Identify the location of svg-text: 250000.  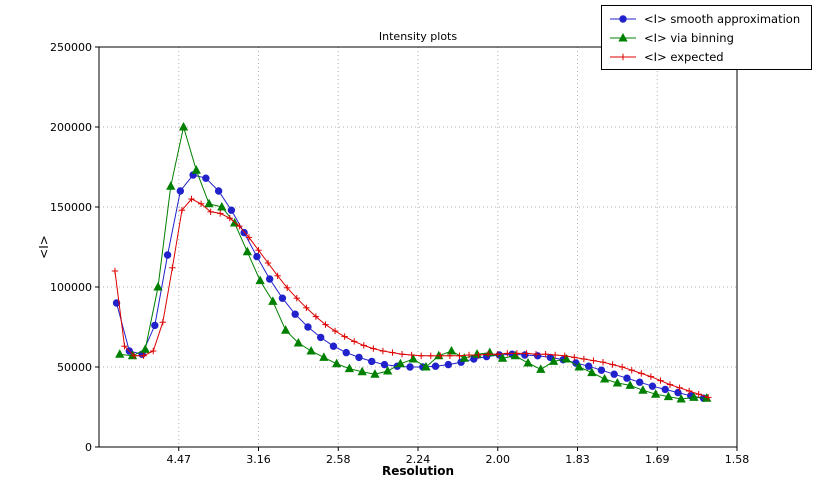
(71, 47).